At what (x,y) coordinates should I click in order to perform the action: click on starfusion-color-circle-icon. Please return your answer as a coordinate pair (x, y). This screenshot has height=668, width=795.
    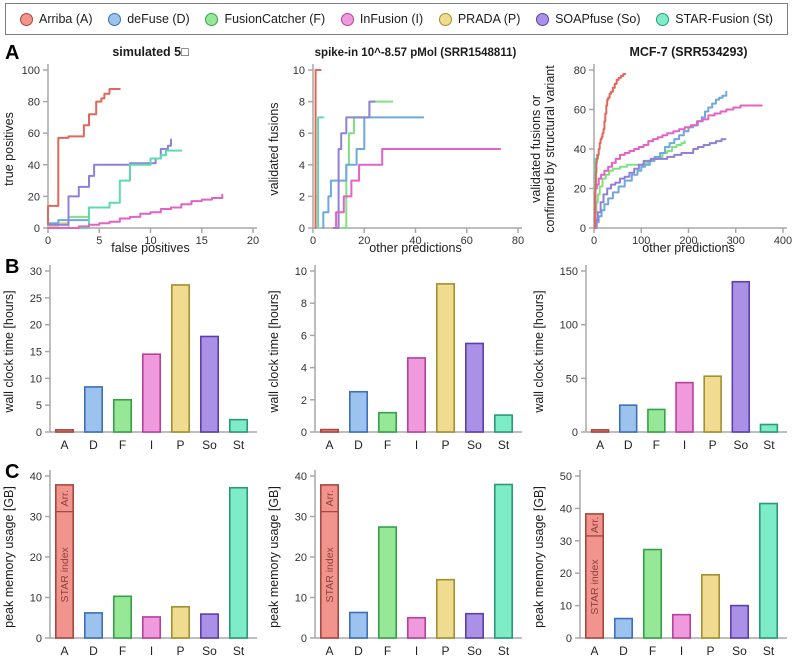
    Looking at the image, I should click on (663, 19).